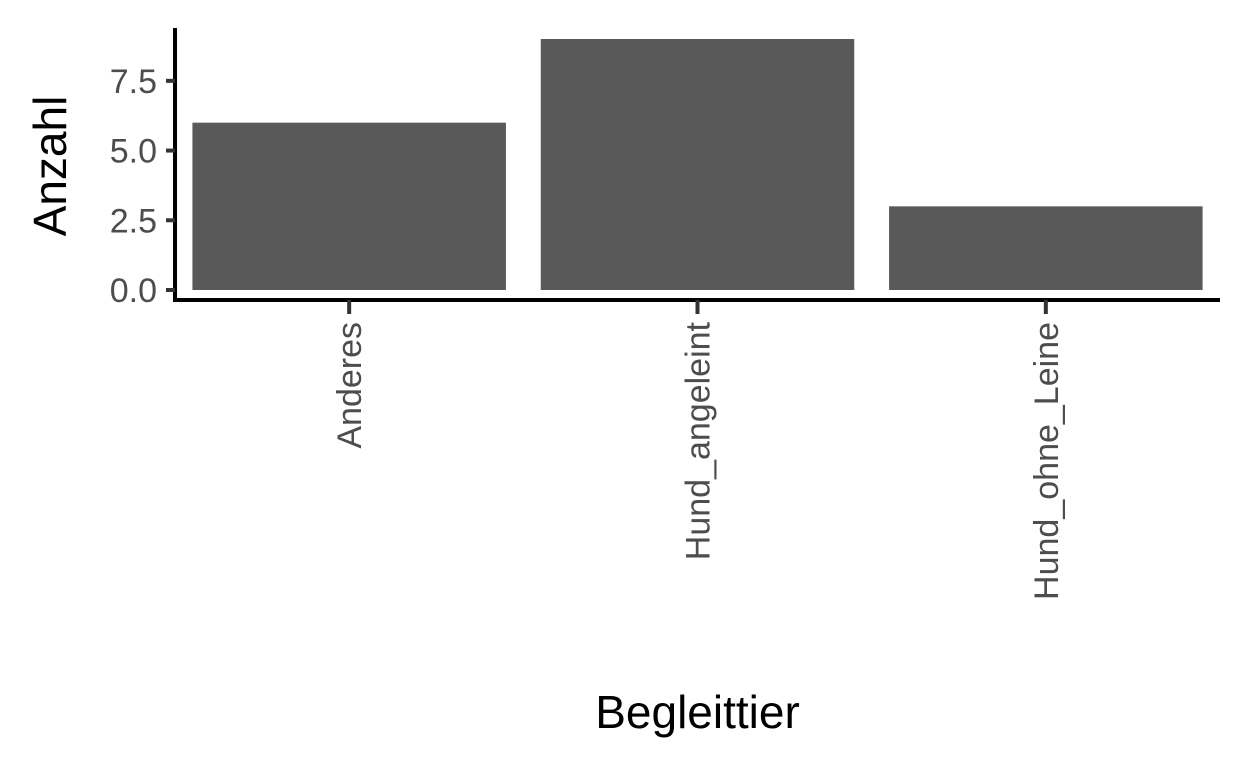 This screenshot has width=1248, height=768. I want to click on x-tick-label: Anderes, so click(350, 385).